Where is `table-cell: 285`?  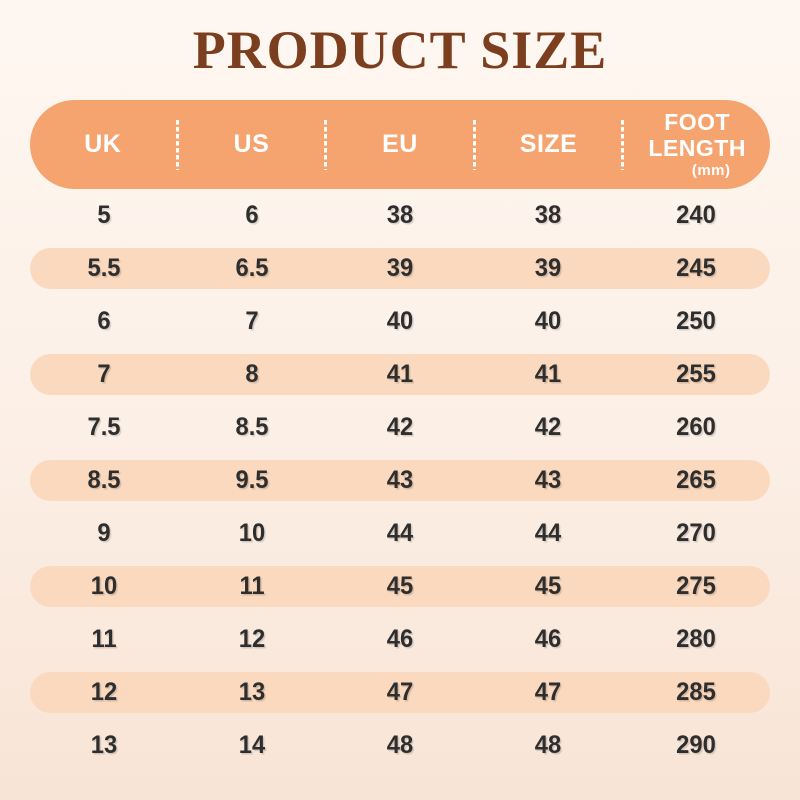 table-cell: 285 is located at coordinates (696, 692).